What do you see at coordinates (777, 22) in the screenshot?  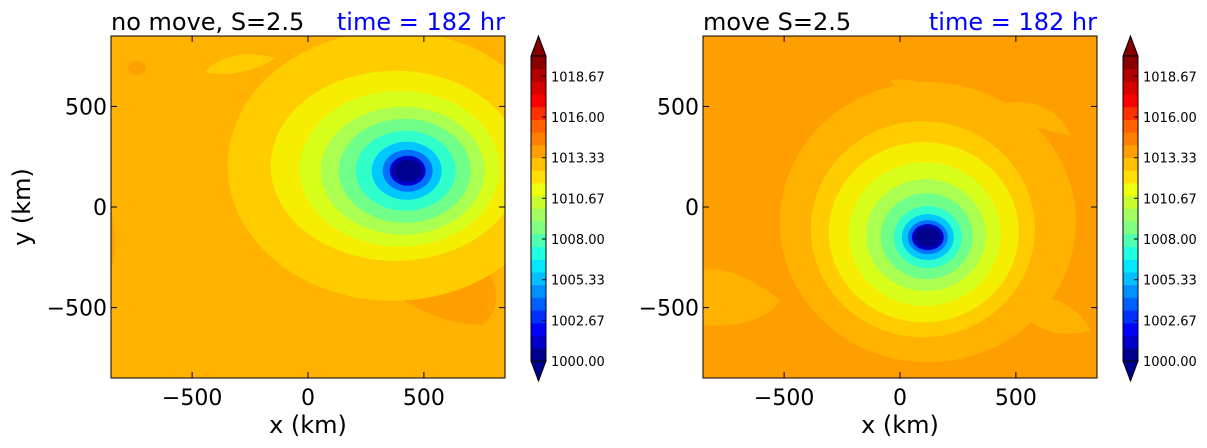 I see `panel-title: move S=2.5` at bounding box center [777, 22].